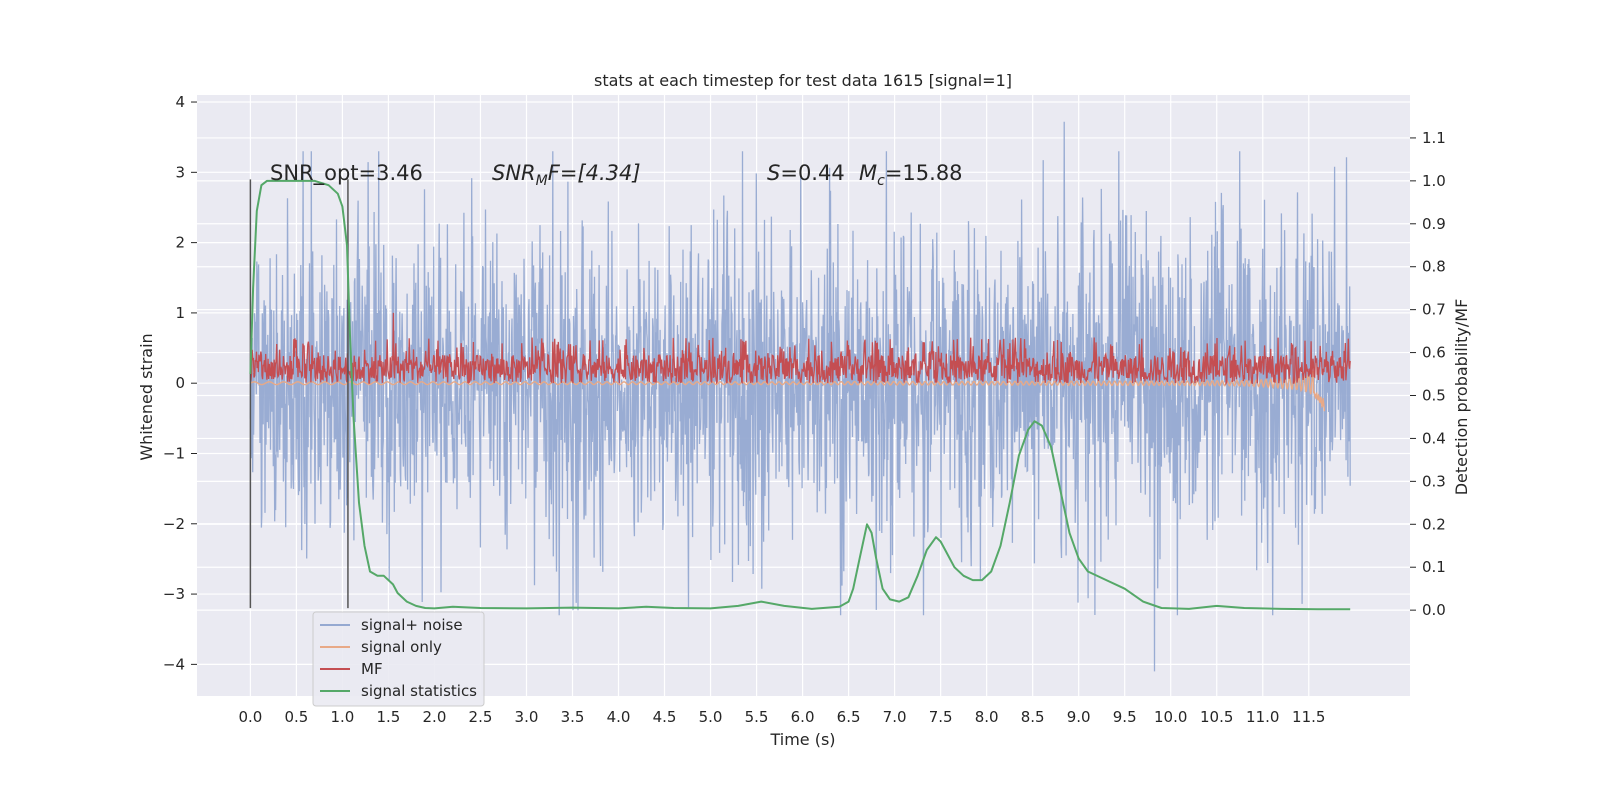 The width and height of the screenshot is (1600, 800). I want to click on x-tick-label: 9.5, so click(1125, 717).